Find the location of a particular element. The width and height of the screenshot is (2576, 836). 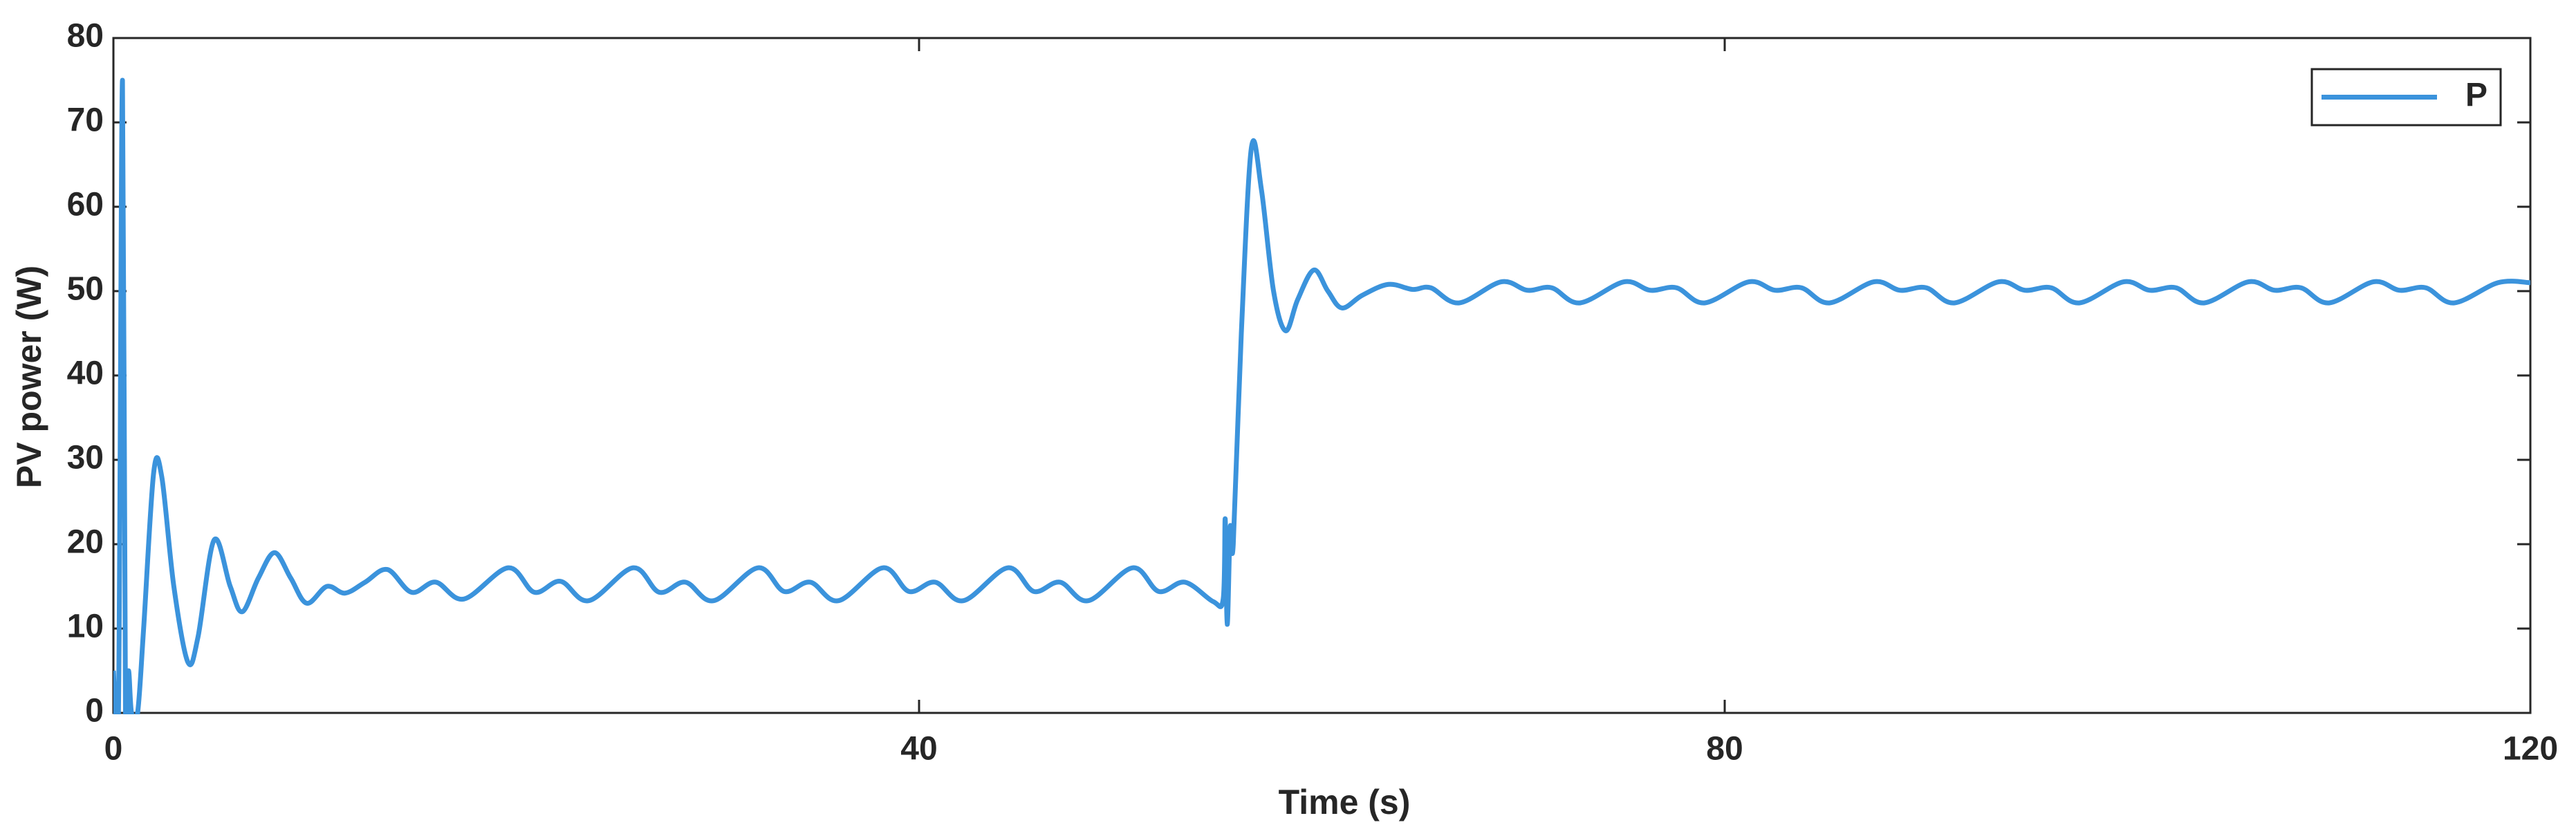

y-tick-label: 40 is located at coordinates (85, 373).